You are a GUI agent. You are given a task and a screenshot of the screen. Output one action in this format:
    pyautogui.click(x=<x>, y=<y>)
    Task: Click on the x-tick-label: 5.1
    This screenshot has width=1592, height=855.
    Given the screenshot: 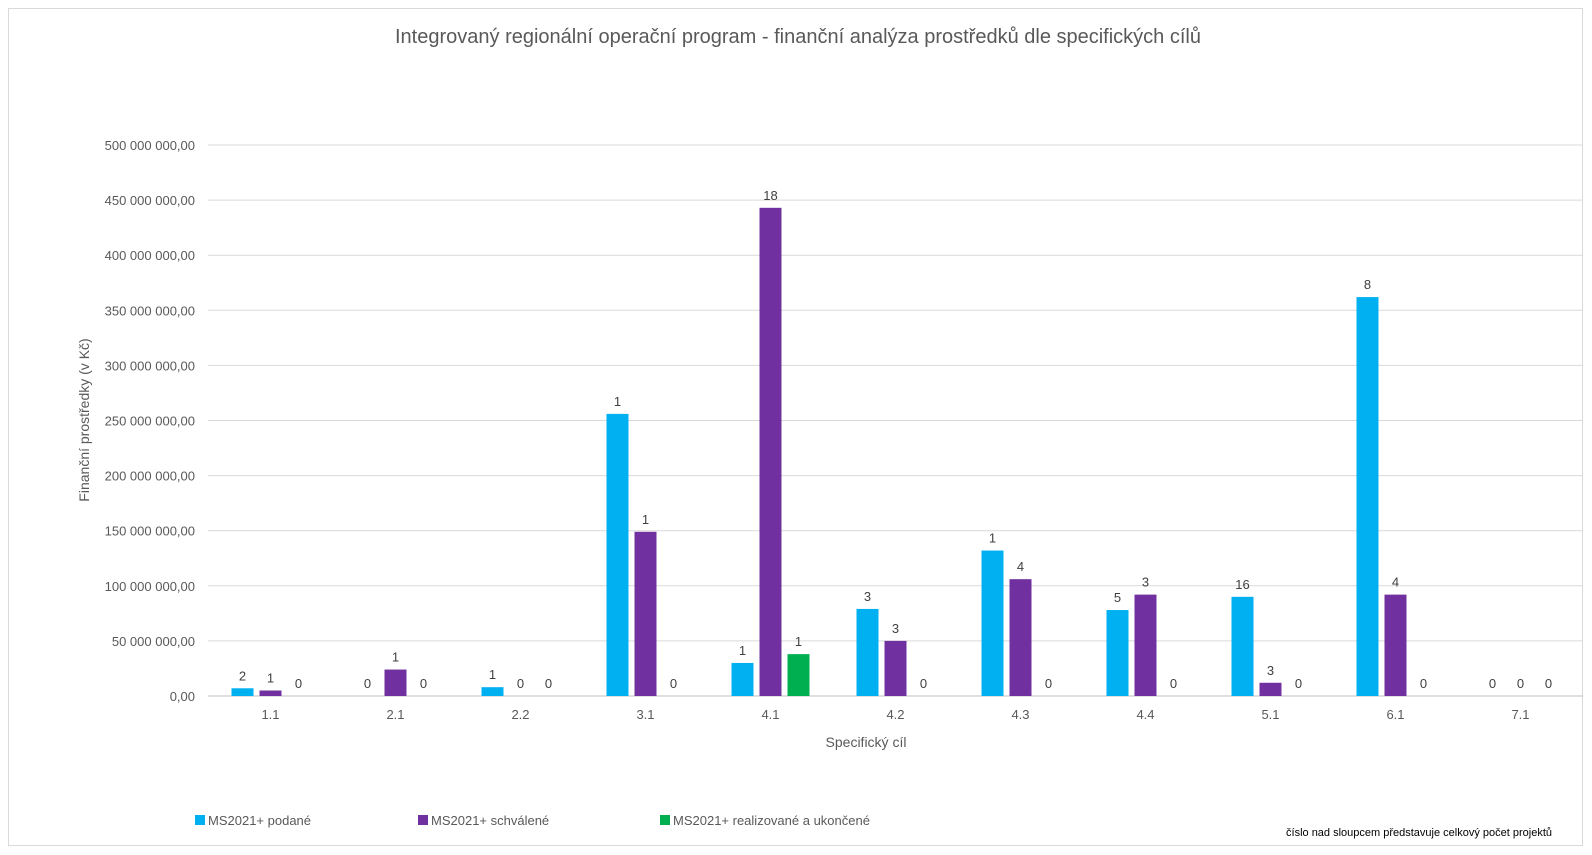 What is the action you would take?
    pyautogui.click(x=1270, y=714)
    